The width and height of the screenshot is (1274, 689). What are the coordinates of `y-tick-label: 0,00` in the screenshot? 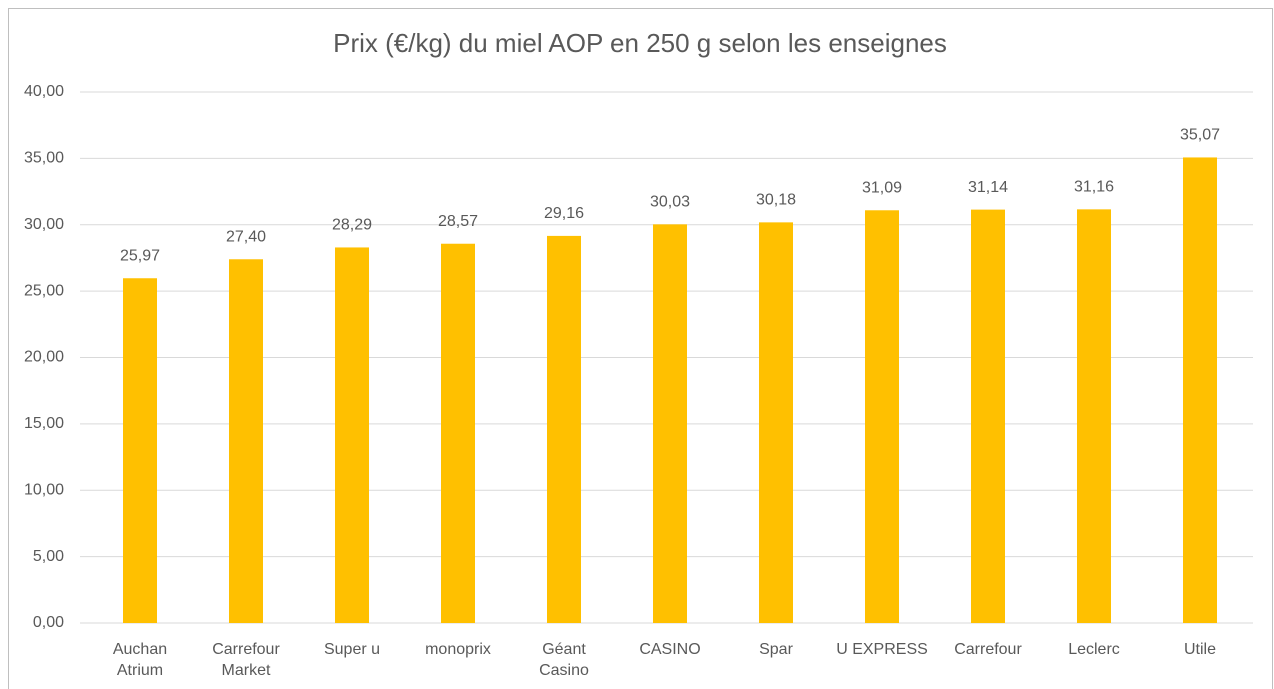 It's located at (48, 622).